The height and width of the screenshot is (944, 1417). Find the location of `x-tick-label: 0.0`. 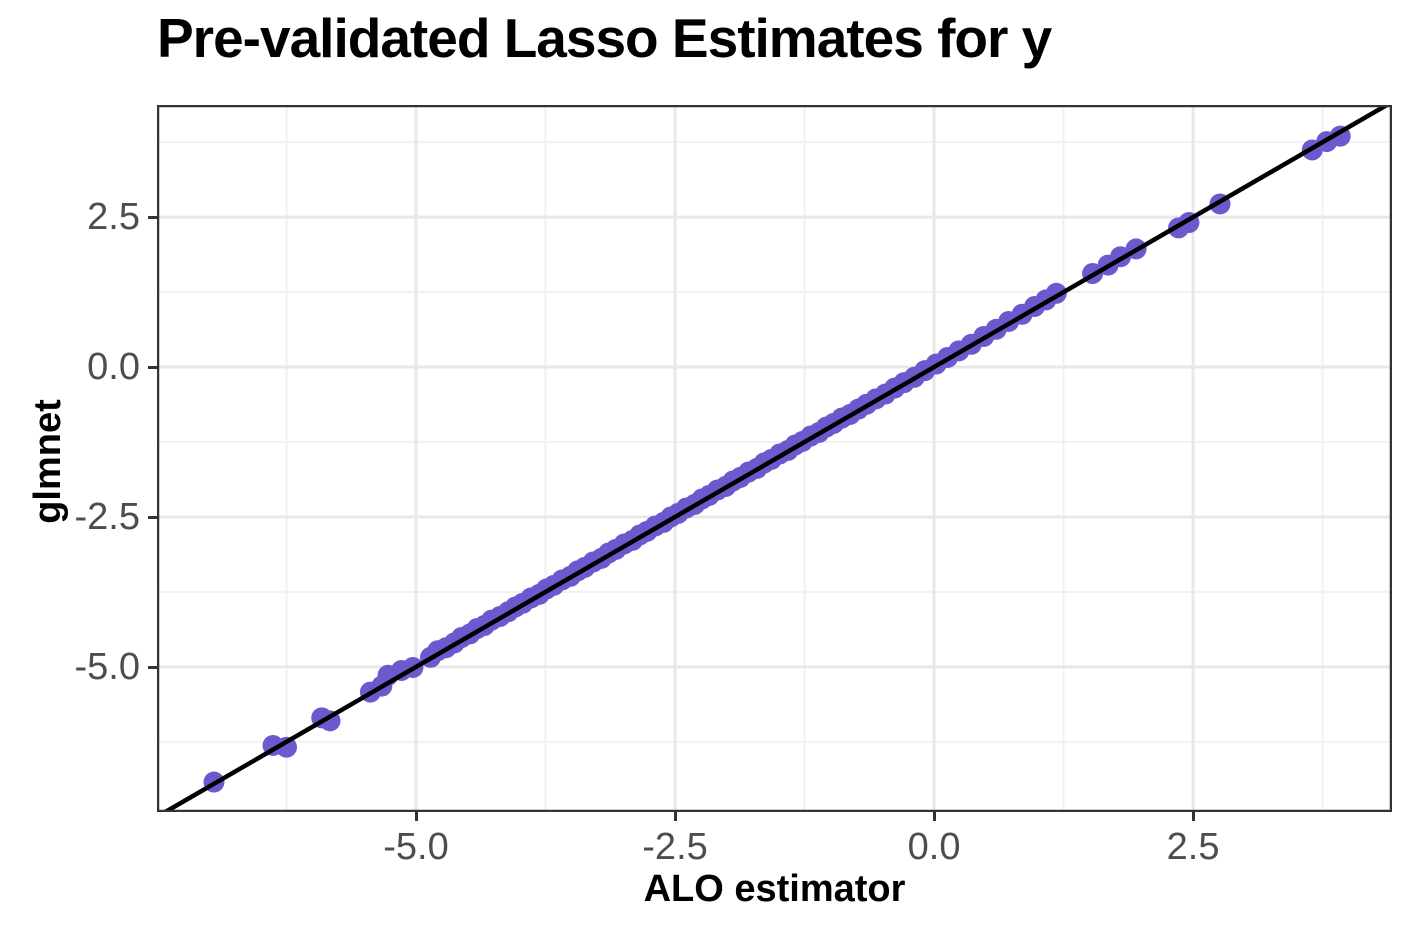

x-tick-label: 0.0 is located at coordinates (934, 847).